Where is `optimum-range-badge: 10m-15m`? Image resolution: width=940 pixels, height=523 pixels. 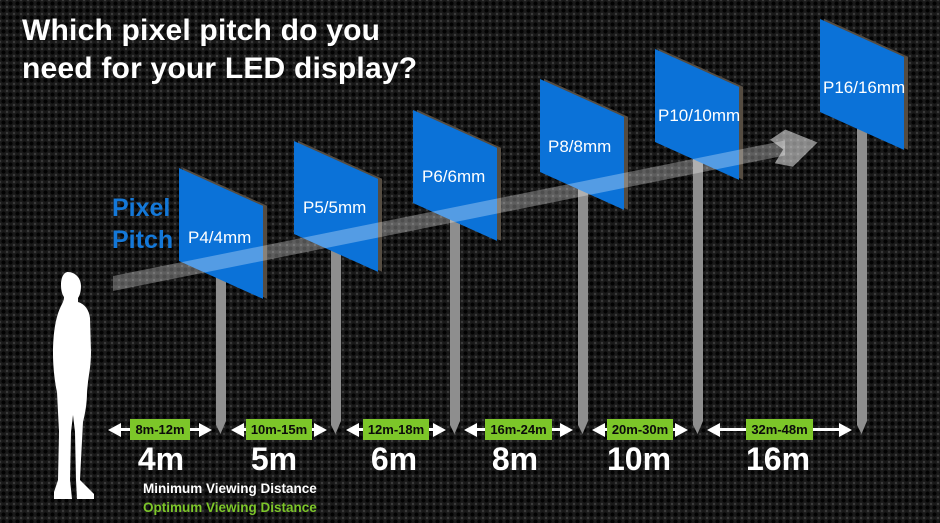
optimum-range-badge: 10m-15m is located at coordinates (279, 429).